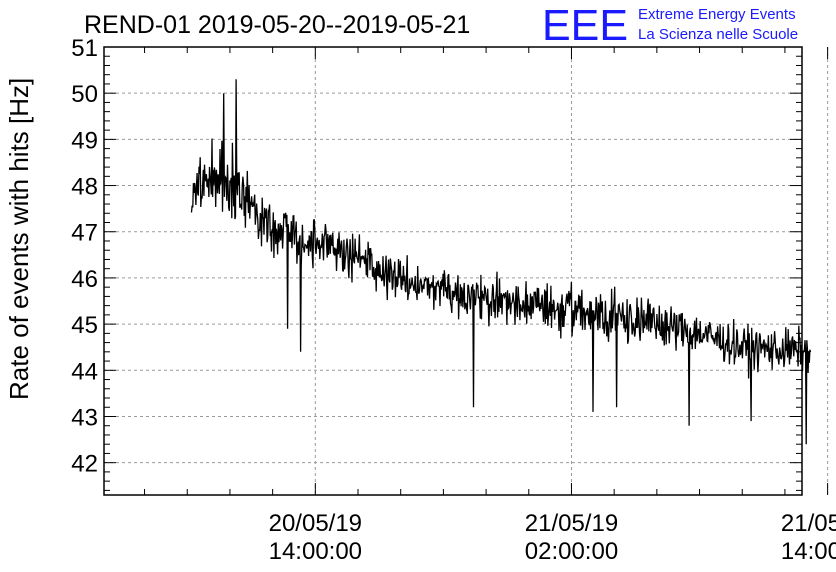  I want to click on y-tick-label: 42, so click(84, 464).